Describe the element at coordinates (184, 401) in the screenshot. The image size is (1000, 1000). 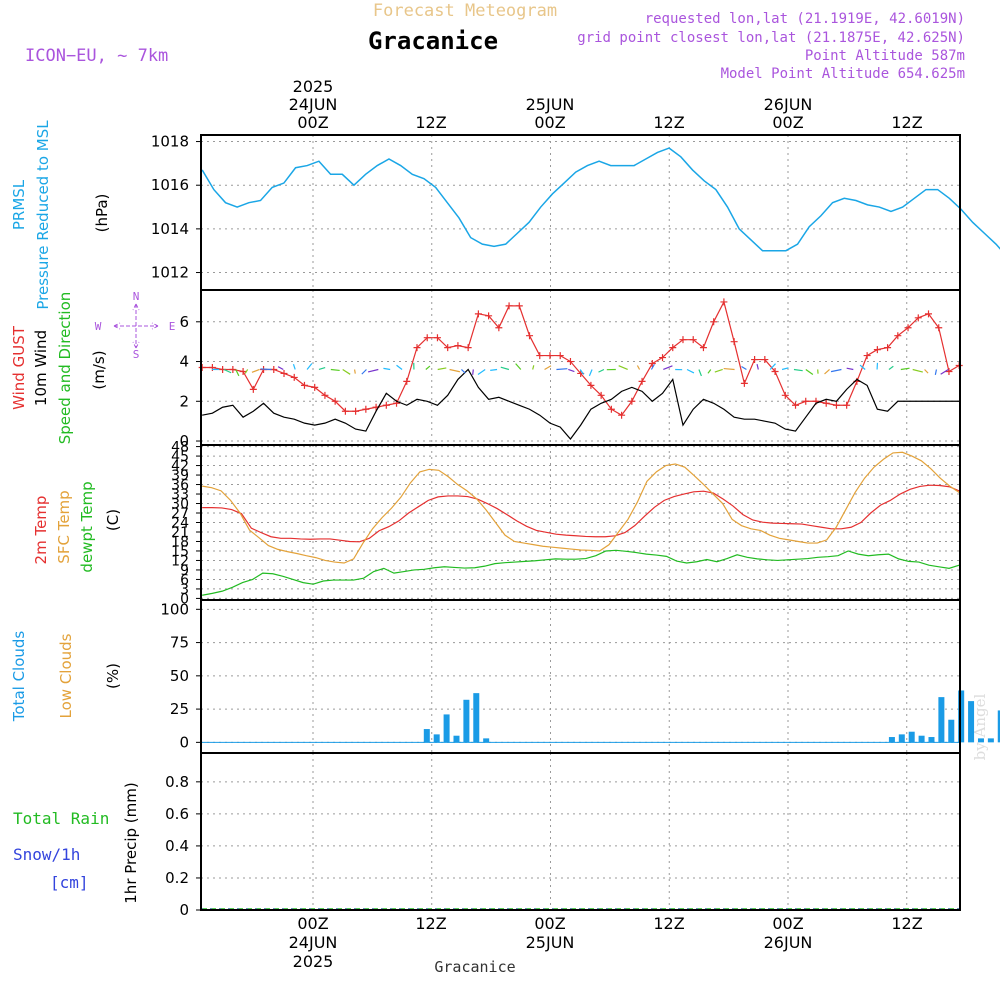
I see `ytick-label: 2` at that location.